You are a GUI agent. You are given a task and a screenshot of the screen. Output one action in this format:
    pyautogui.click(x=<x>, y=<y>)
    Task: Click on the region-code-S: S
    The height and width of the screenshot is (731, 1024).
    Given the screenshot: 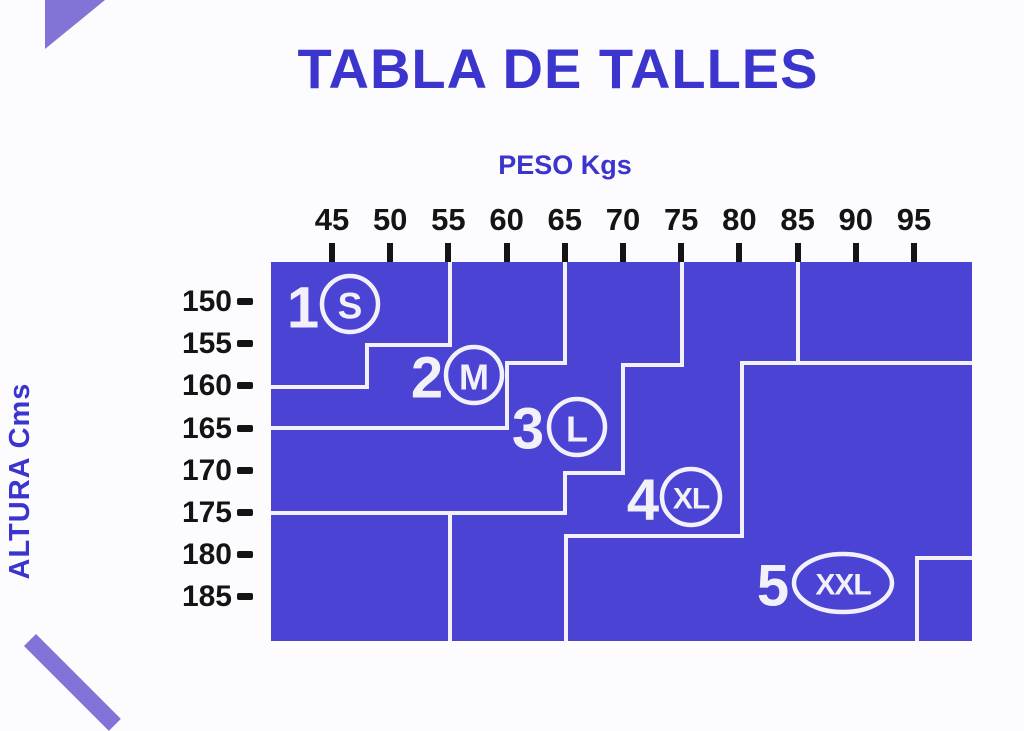 What is the action you would take?
    pyautogui.click(x=350, y=306)
    